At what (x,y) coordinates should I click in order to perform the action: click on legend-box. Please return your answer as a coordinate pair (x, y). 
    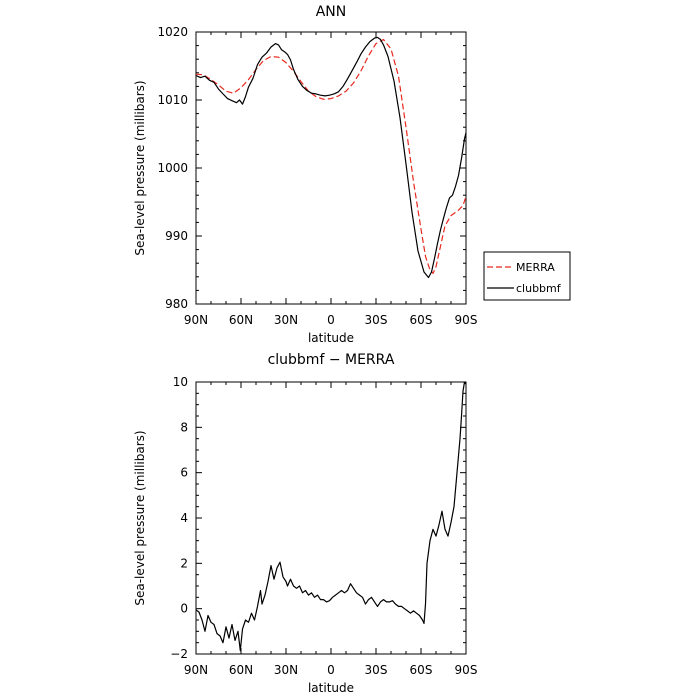
    Looking at the image, I should click on (527, 276).